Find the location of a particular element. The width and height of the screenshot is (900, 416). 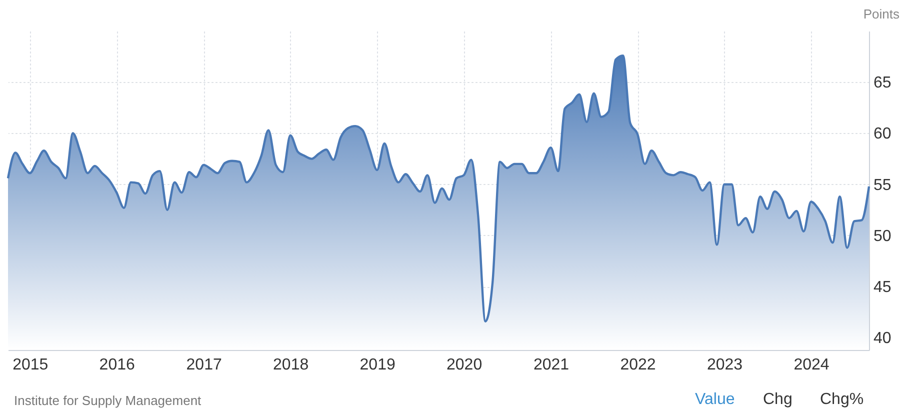

y-tick-label: 55 is located at coordinates (883, 185).